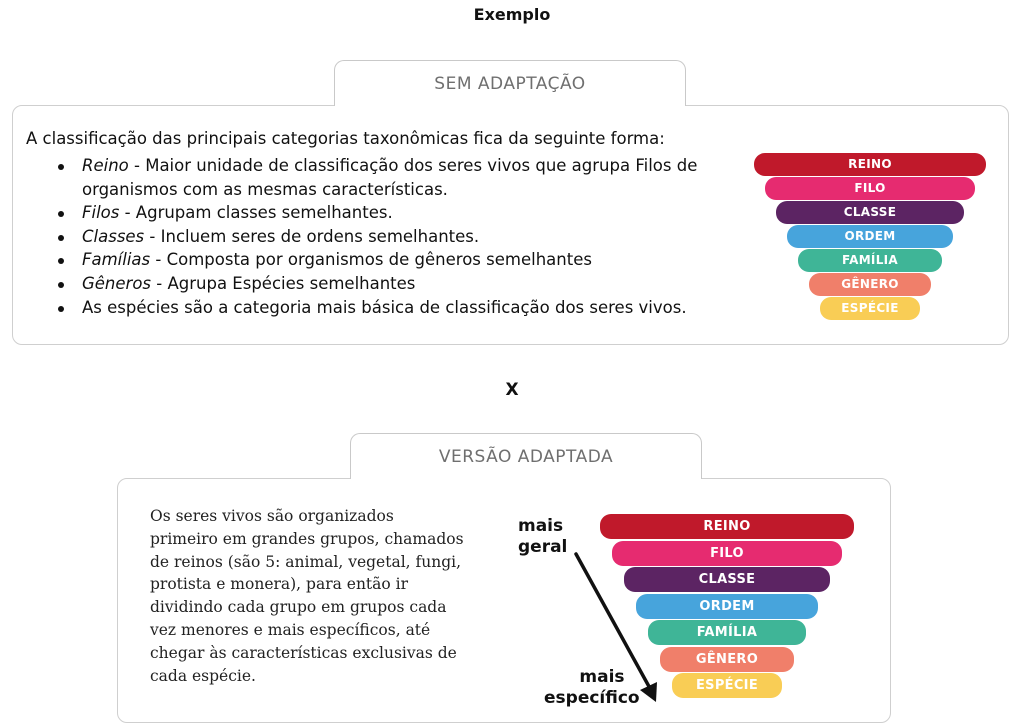 The height and width of the screenshot is (726, 1024). Describe the element at coordinates (113, 236) in the screenshot. I see `list-item-term: Classes` at that location.